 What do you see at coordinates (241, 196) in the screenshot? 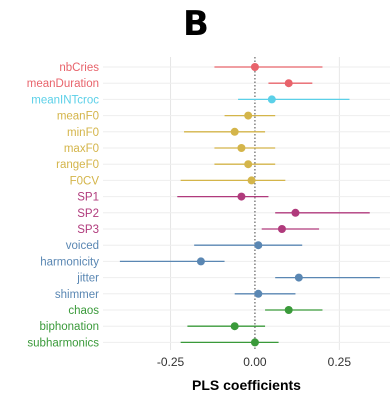
I see `point-SP1` at bounding box center [241, 196].